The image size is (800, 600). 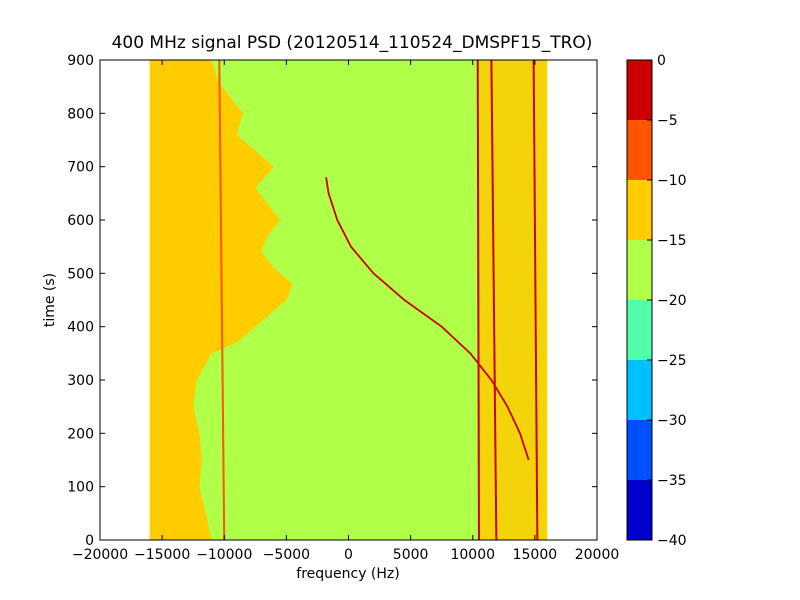 I want to click on y-tick-label: 100, so click(x=80, y=488).